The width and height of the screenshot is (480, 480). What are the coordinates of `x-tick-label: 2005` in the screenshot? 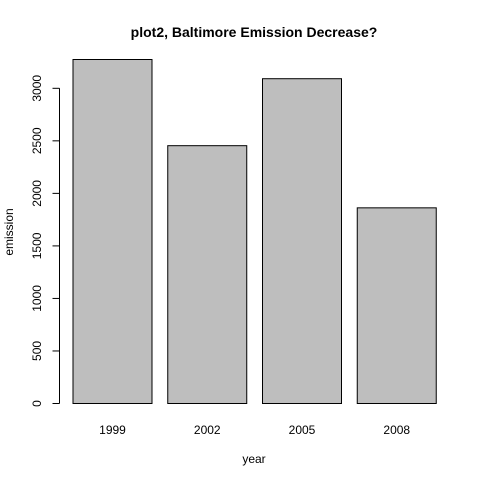 It's located at (302, 430).